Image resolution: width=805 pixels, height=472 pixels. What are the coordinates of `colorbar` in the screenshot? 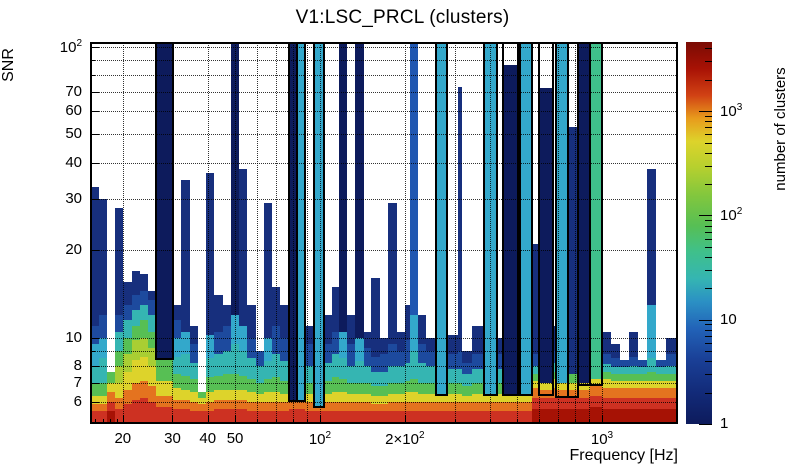 It's located at (699, 233).